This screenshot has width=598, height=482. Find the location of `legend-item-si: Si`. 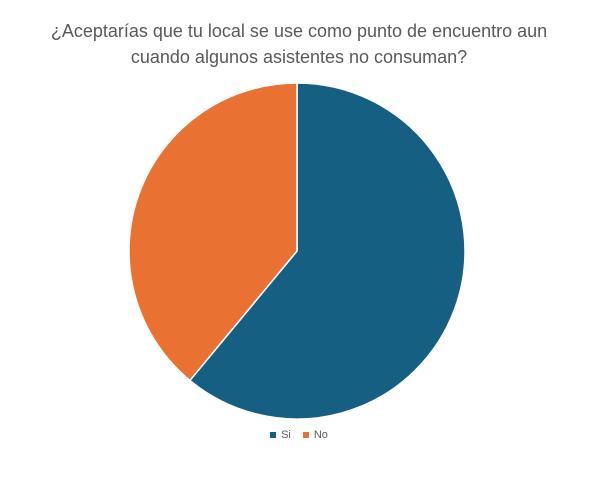

legend-item-si: Si is located at coordinates (280, 435).